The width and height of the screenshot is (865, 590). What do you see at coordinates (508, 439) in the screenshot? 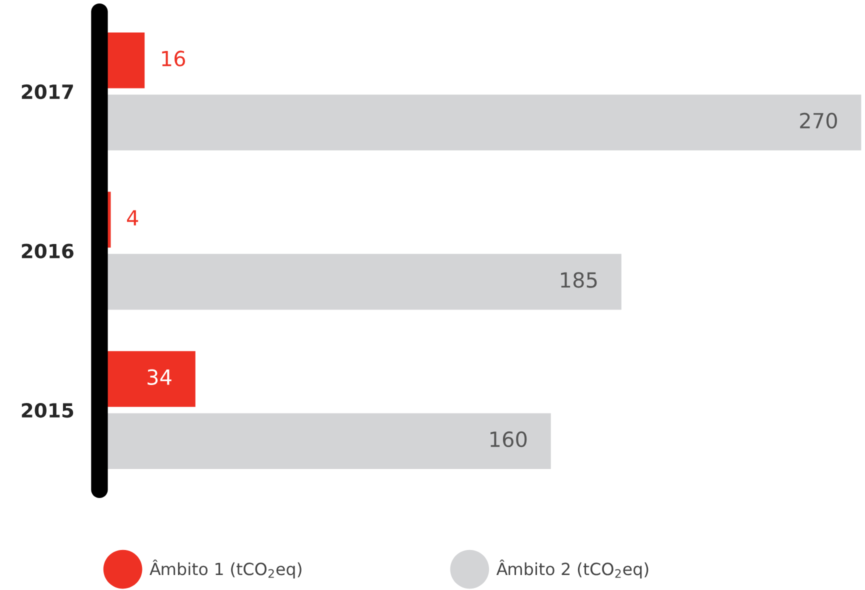
I see `data-label: 160` at bounding box center [508, 439].